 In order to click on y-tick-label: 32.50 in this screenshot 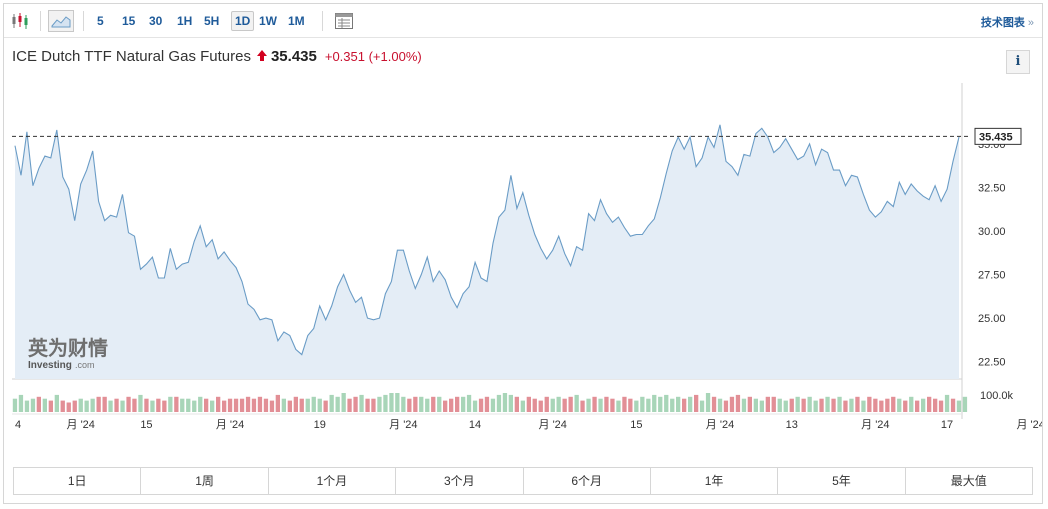, I will do `click(992, 188)`.